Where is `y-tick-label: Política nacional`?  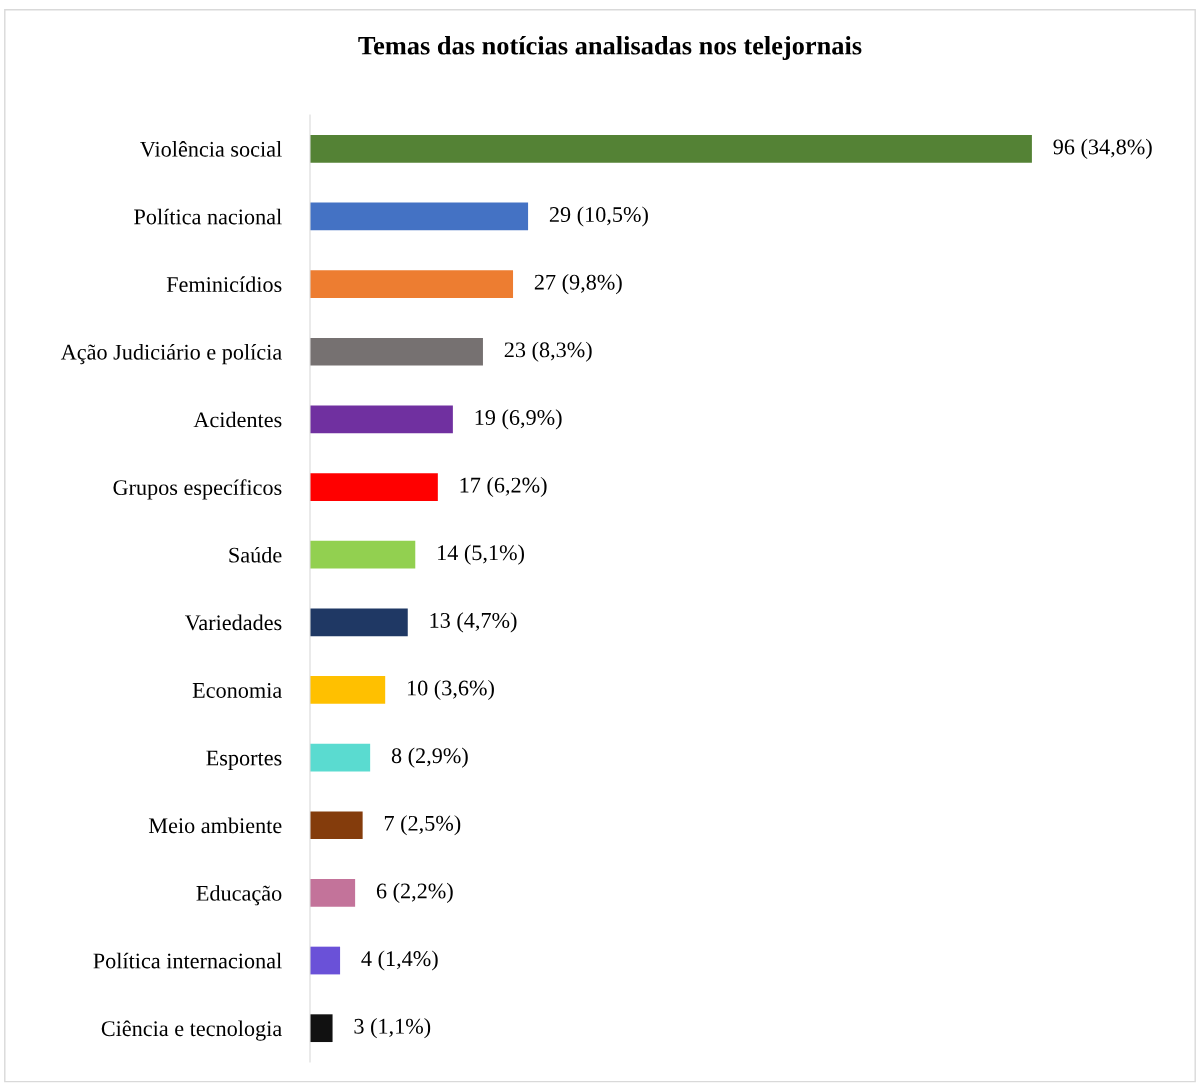 y-tick-label: Política nacional is located at coordinates (208, 216).